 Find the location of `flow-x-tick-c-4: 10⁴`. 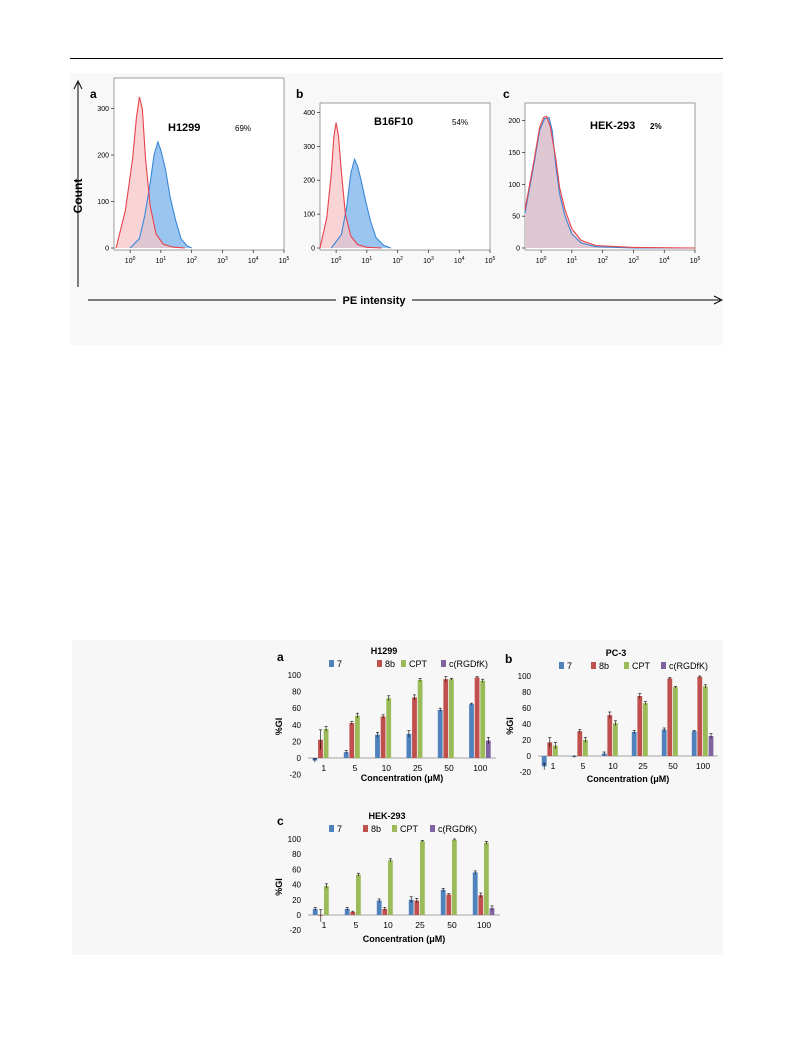

flow-x-tick-c-4: 10⁴ is located at coordinates (664, 260).